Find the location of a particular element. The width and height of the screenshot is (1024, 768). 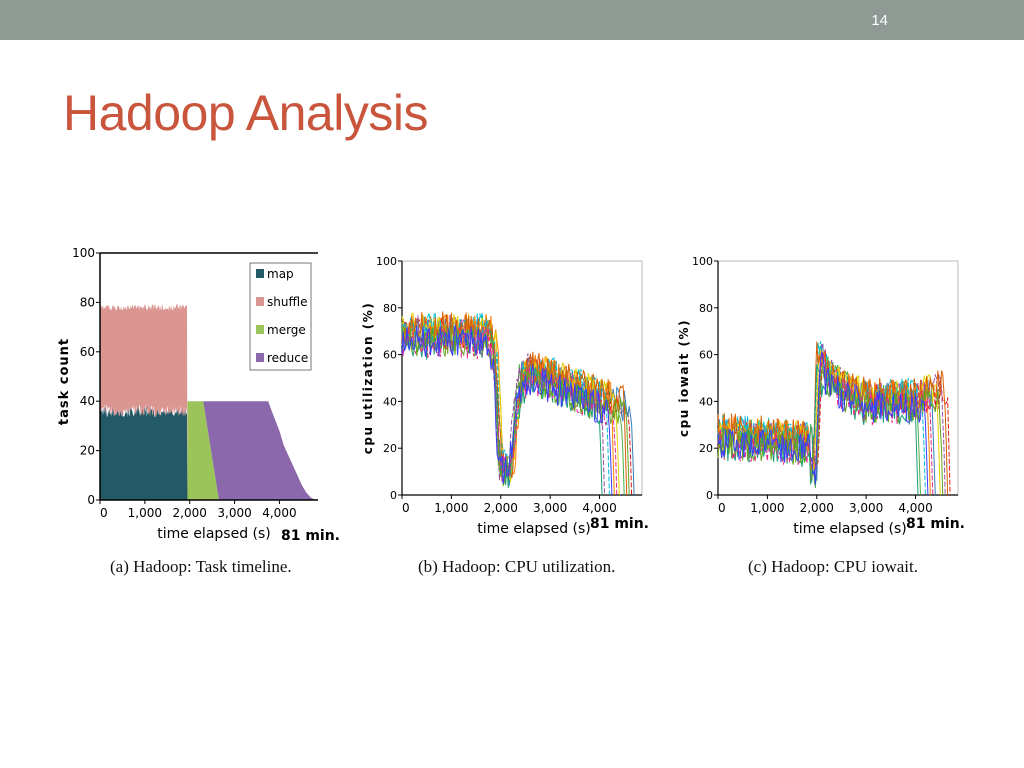

legend-label-shuffle: shuffle is located at coordinates (287, 302).